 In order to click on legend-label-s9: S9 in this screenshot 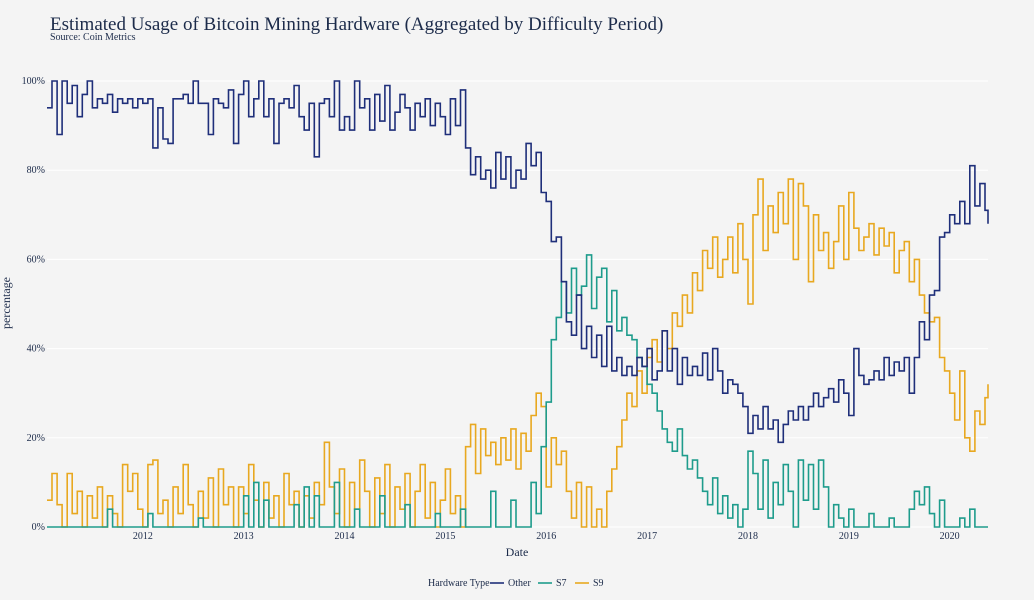, I will do `click(598, 583)`.